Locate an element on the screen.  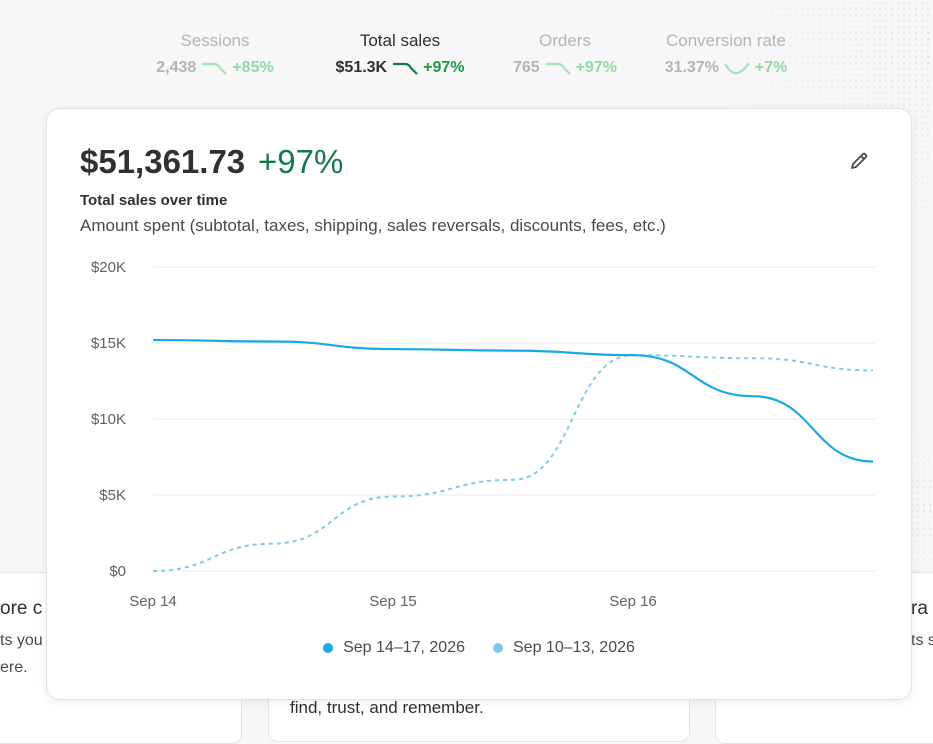
legend-dot-previous is located at coordinates (498, 648).